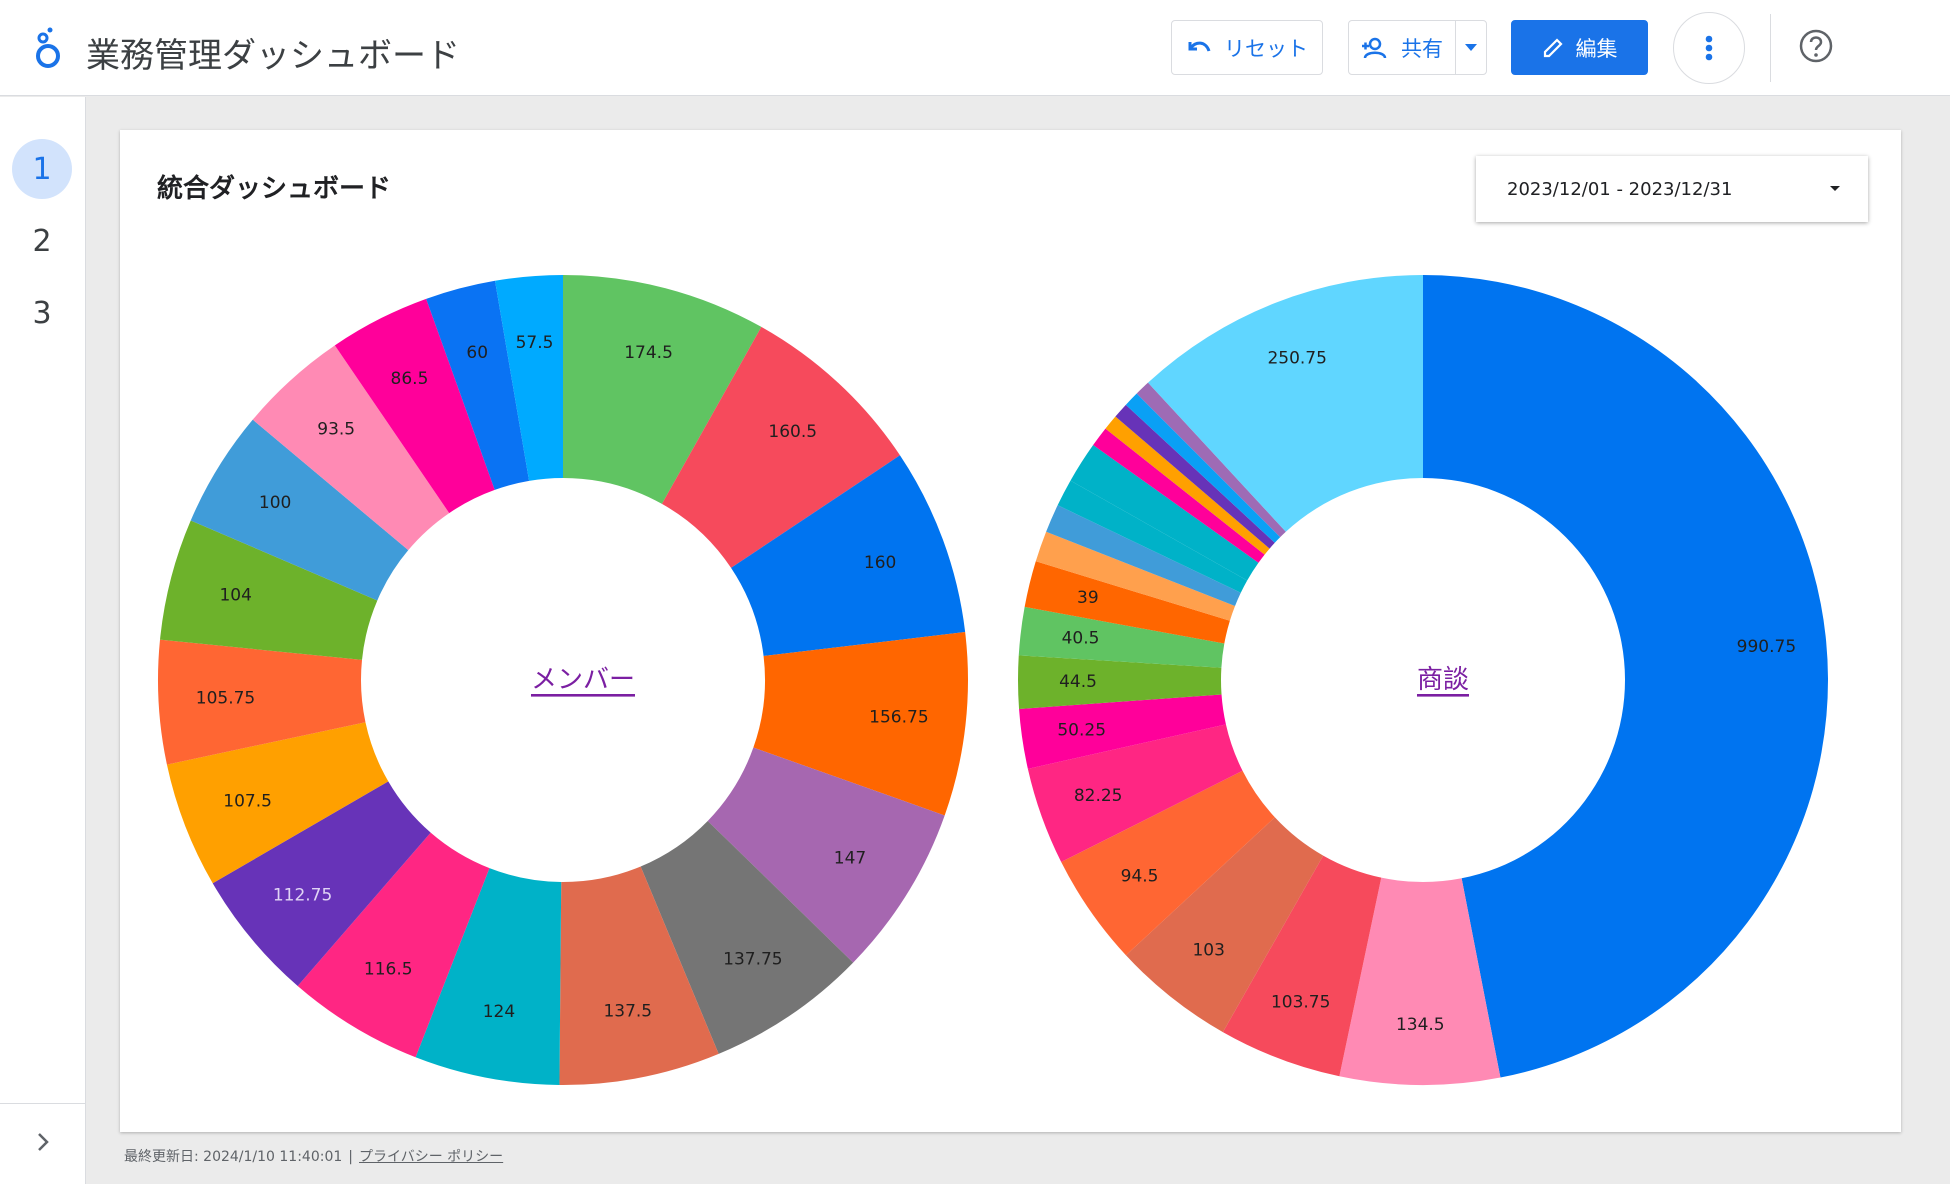 The image size is (1950, 1184). What do you see at coordinates (235, 596) in the screenshot?
I see `slice-data-label: 104` at bounding box center [235, 596].